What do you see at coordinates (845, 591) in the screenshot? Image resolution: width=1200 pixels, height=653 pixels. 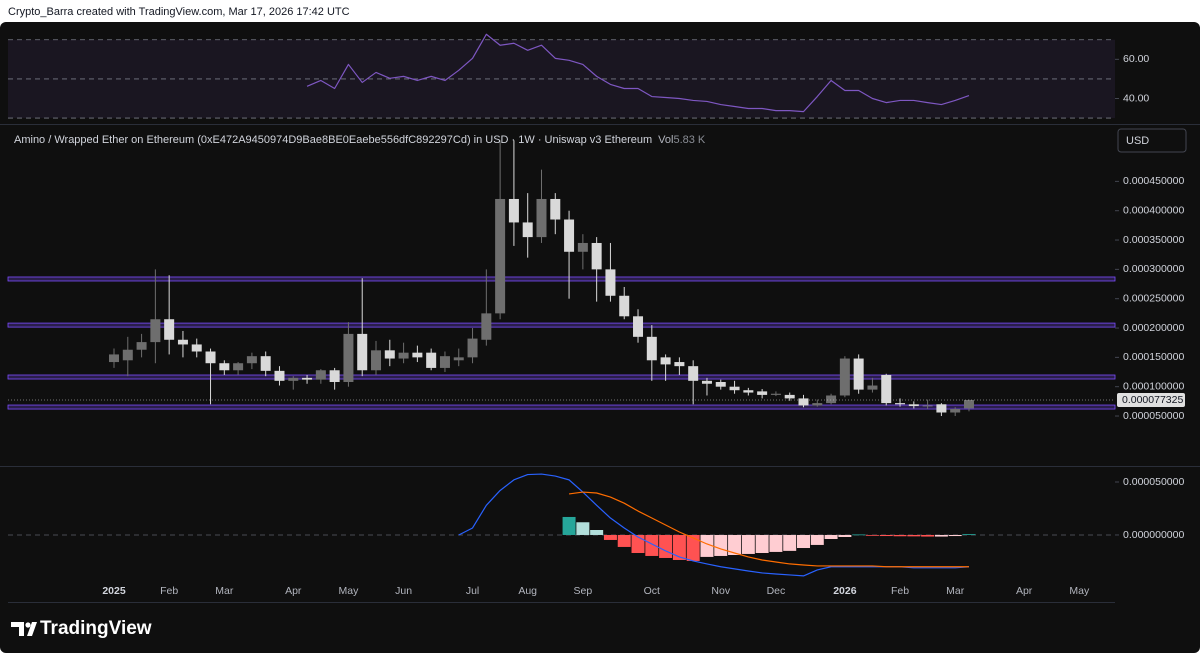 I see `x-tick-label: 2026` at bounding box center [845, 591].